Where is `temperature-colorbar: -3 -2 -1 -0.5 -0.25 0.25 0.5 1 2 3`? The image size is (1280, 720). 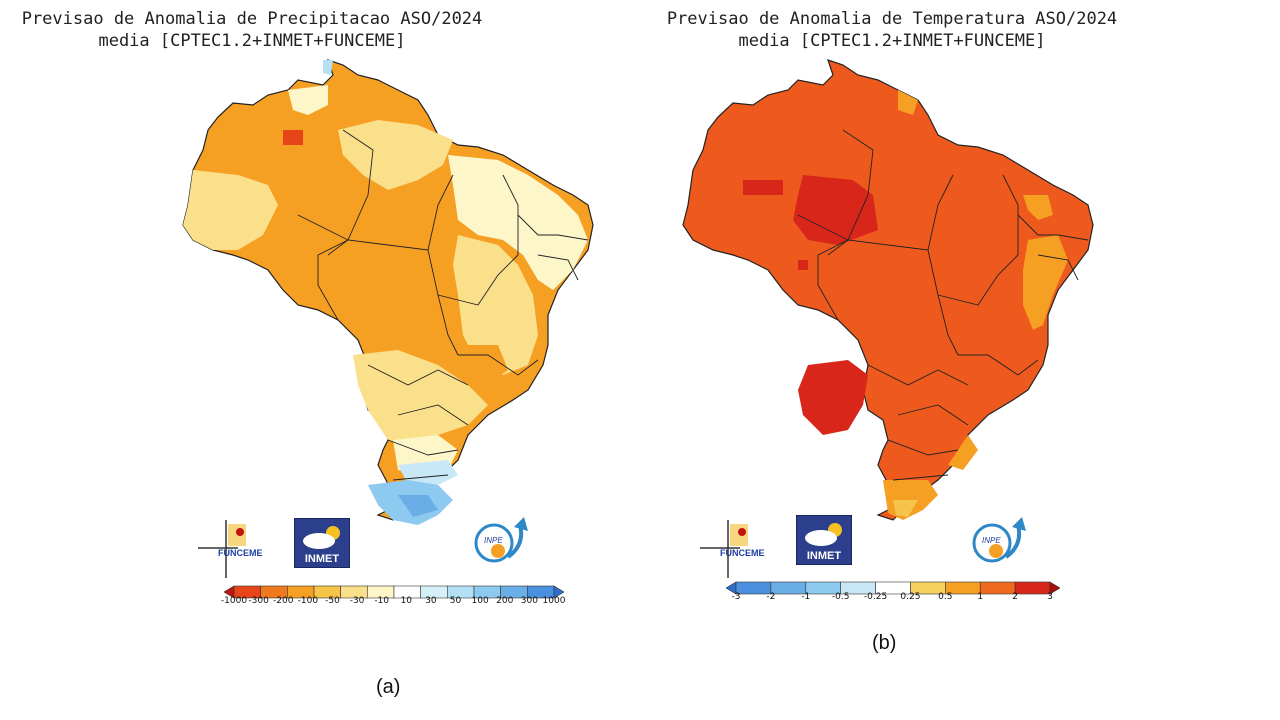
temperature-colorbar: -3 -2 -1 -0.5 -0.25 0.25 0.5 1 2 3 is located at coordinates (893, 591).